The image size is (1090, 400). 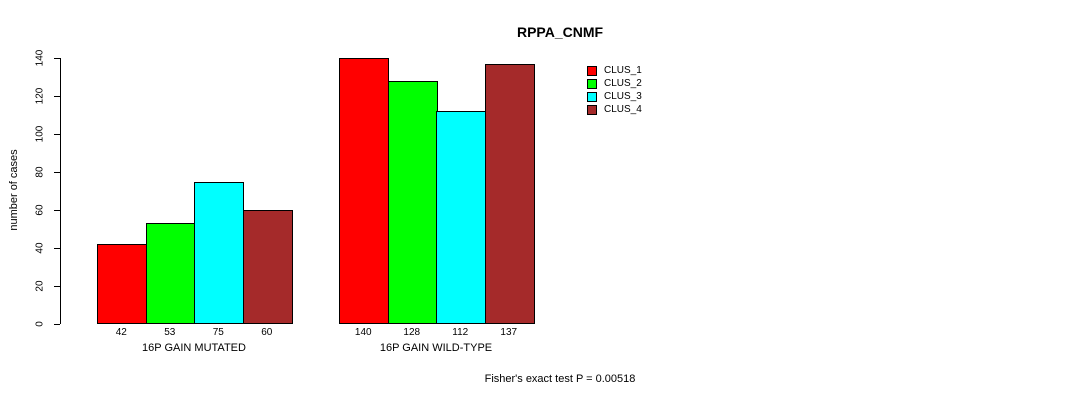 I want to click on legend-item-clus-3: CLUS_3, so click(x=614, y=97).